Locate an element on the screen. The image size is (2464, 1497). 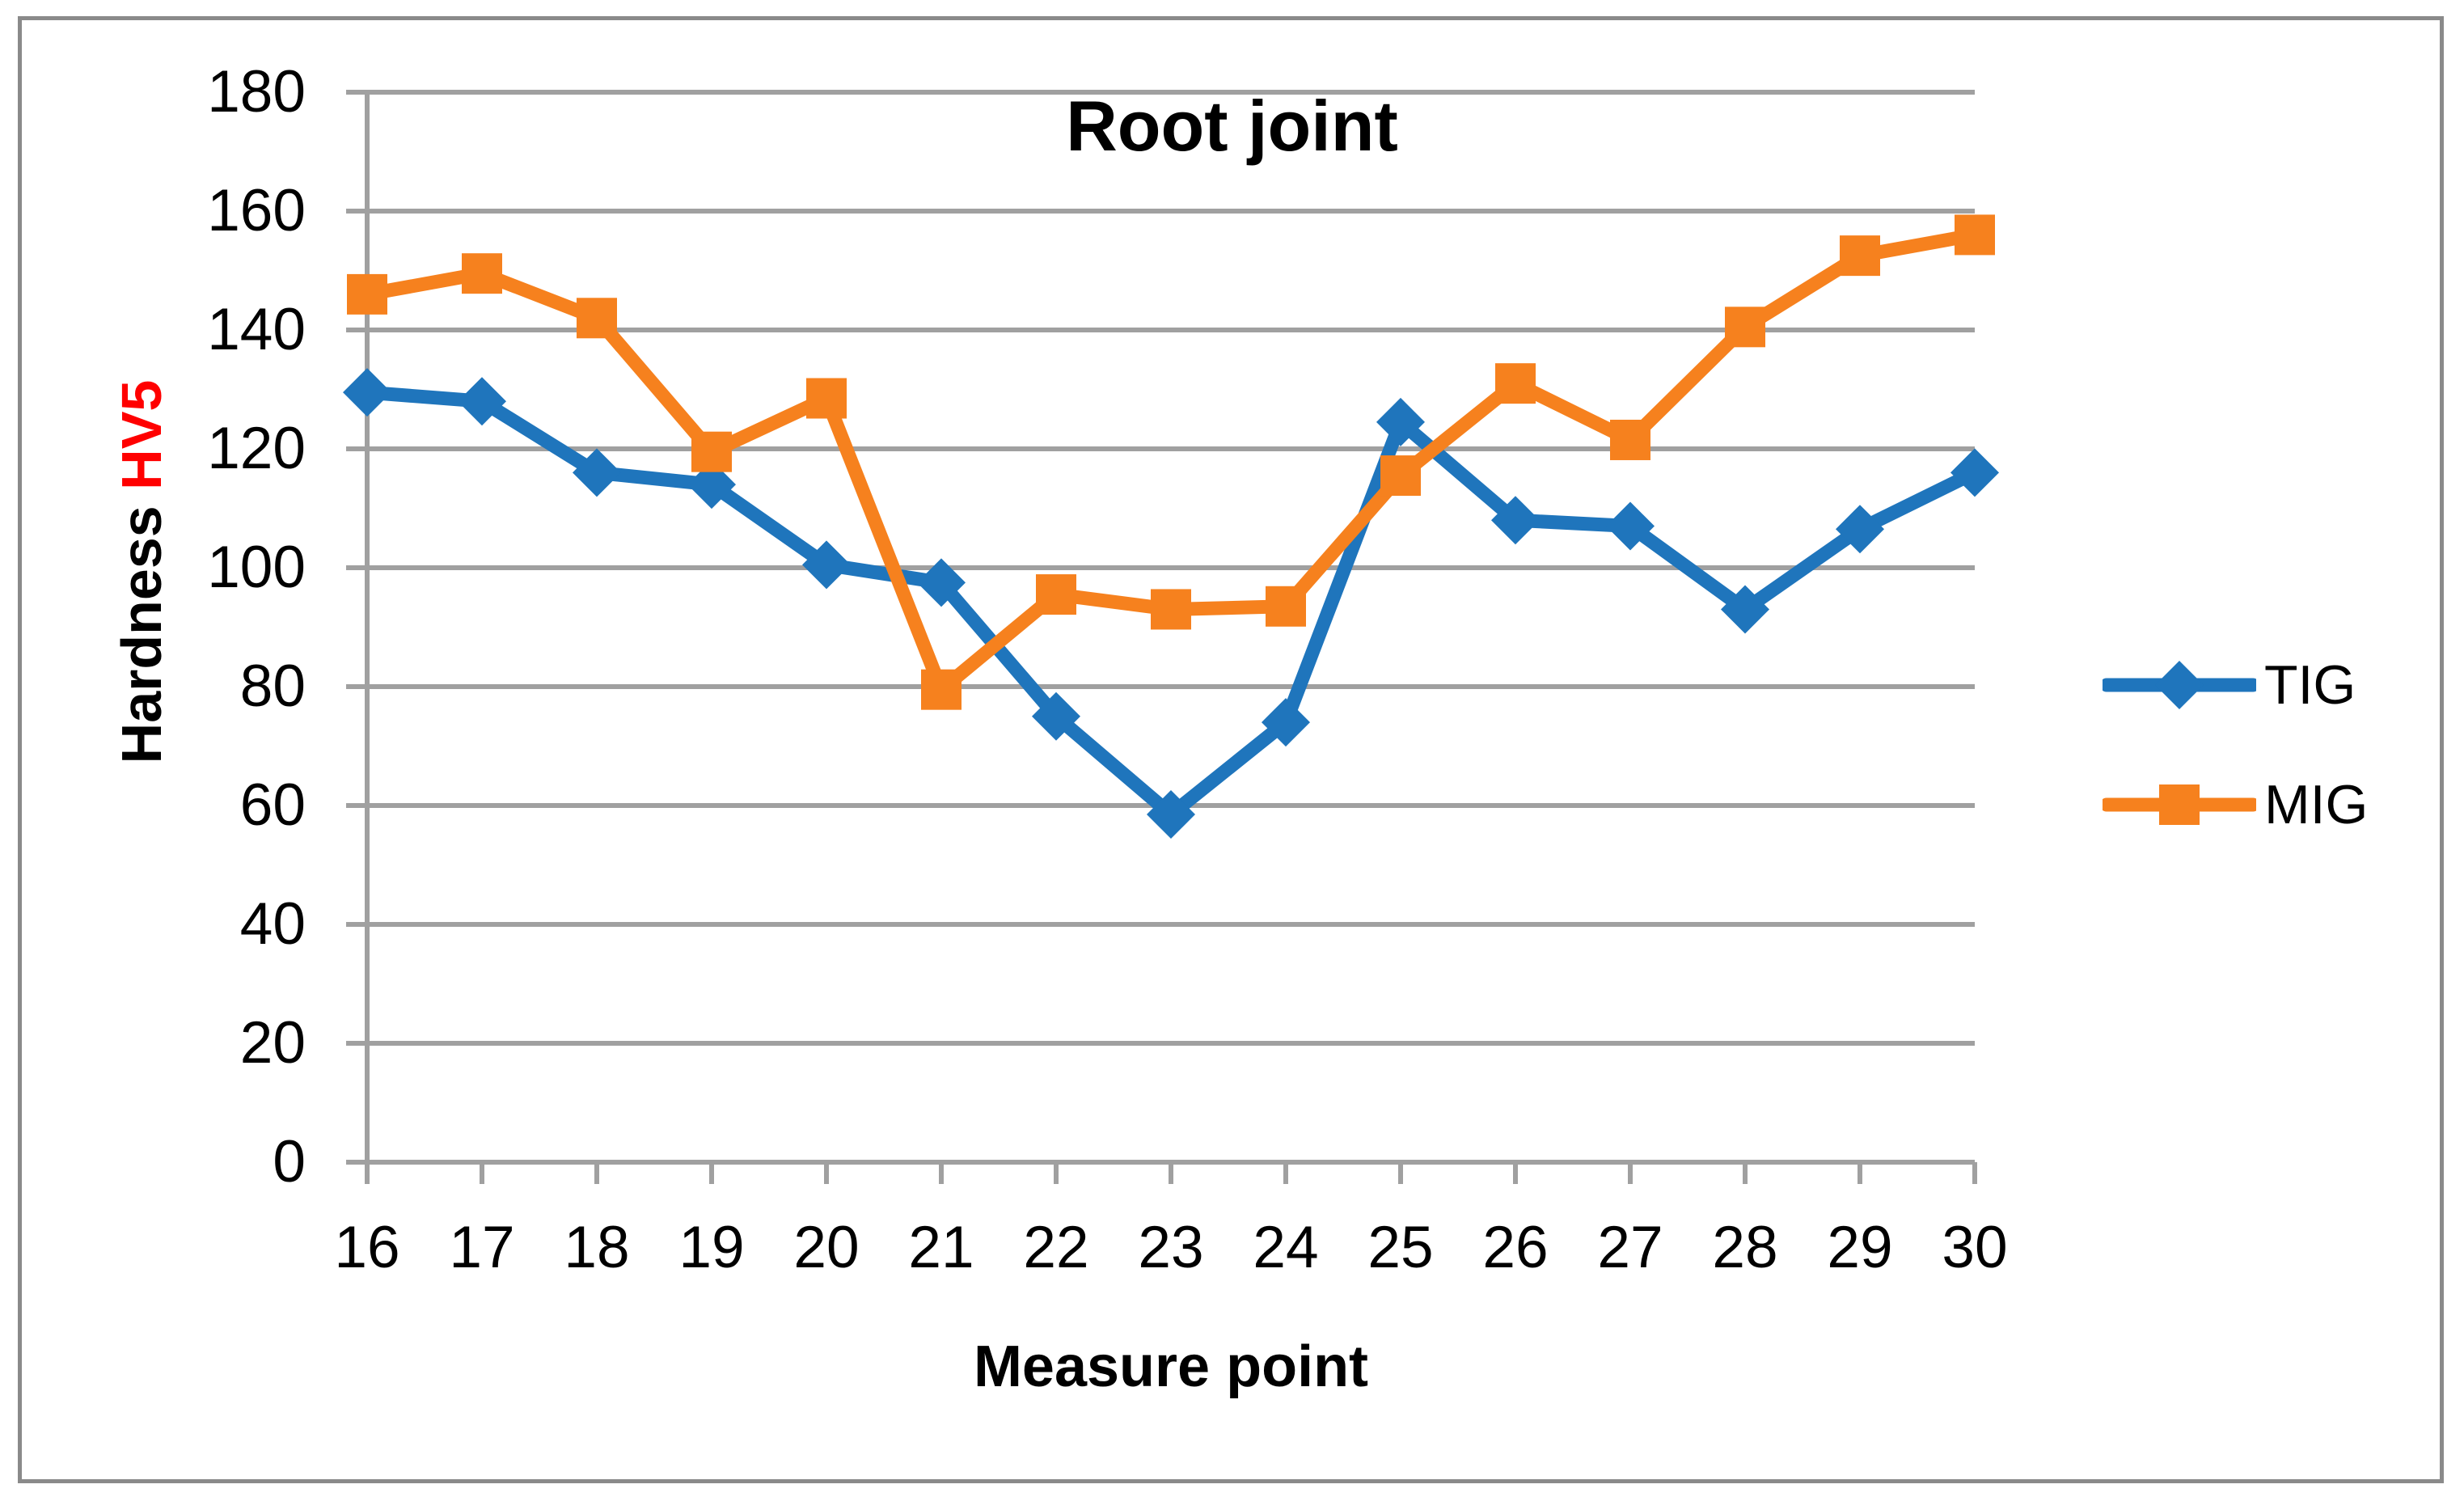
x-tick-label-22: 22 is located at coordinates (1056, 1247).